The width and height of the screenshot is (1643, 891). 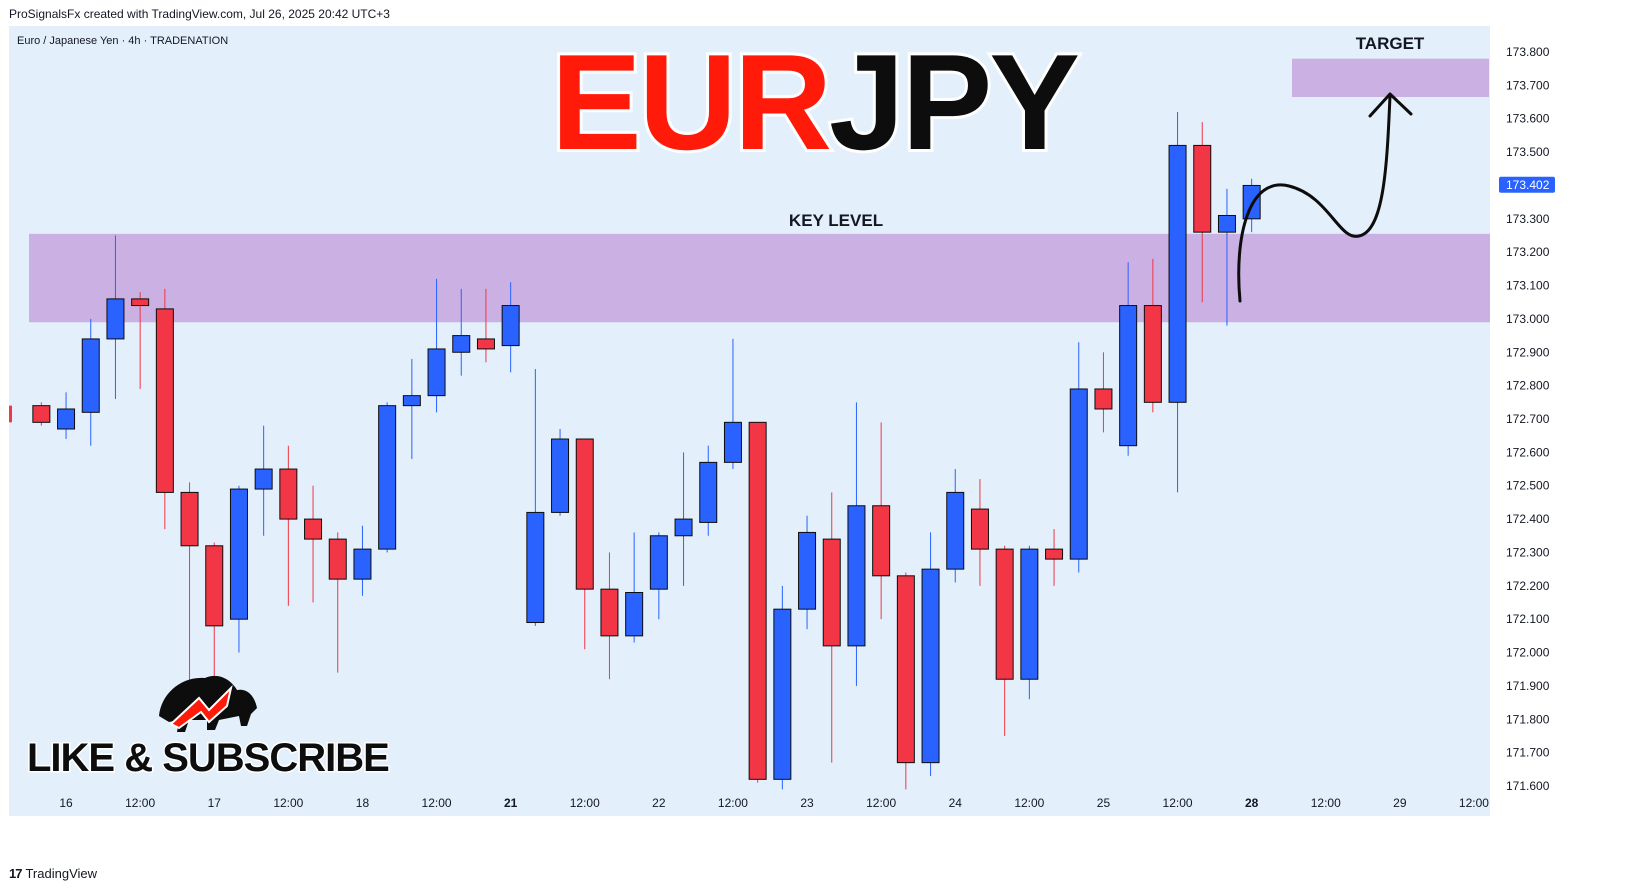 What do you see at coordinates (1528, 319) in the screenshot?
I see `price-tick-label: 173.000` at bounding box center [1528, 319].